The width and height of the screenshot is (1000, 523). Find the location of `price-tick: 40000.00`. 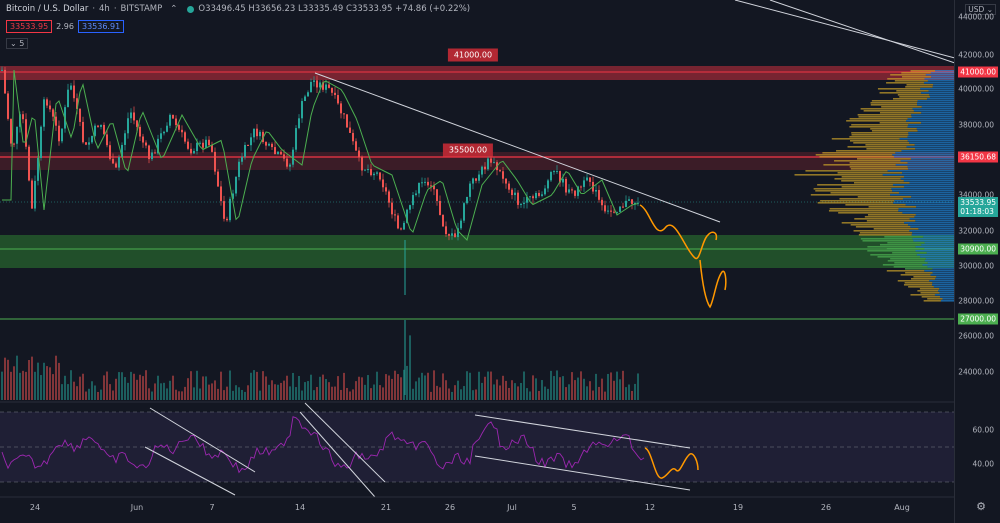

price-tick: 40000.00 is located at coordinates (976, 89).